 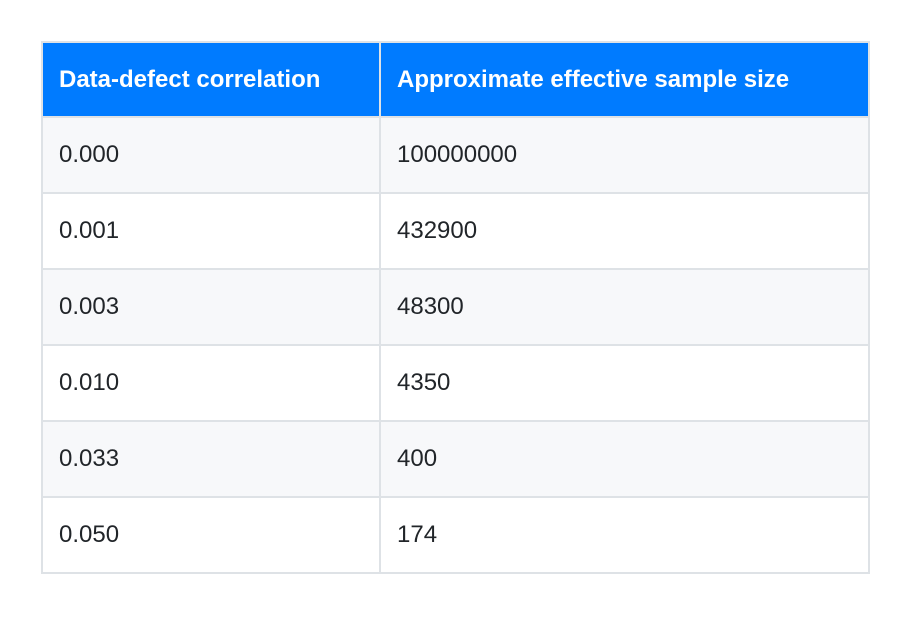 I want to click on table-row: 0.050 174, so click(x=455, y=535).